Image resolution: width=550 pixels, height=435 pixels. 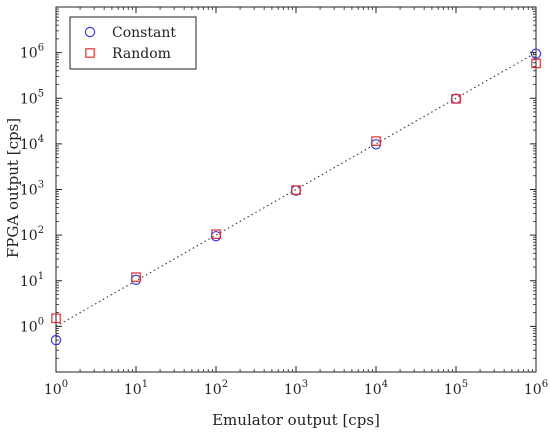 What do you see at coordinates (32, 280) in the screenshot?
I see `y-tick-label: 10¹` at bounding box center [32, 280].